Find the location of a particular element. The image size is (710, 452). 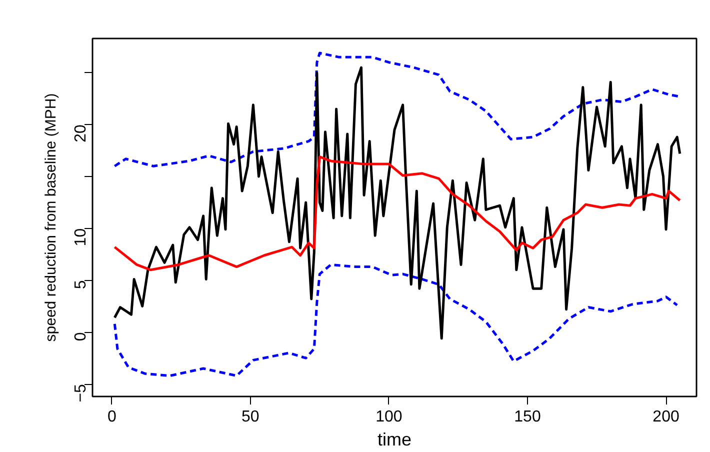

y-tick-label: −5 is located at coordinates (81, 393).